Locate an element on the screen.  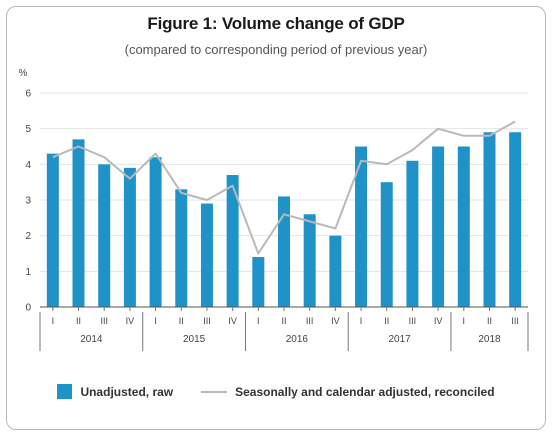
year-label: 2015 is located at coordinates (194, 339).